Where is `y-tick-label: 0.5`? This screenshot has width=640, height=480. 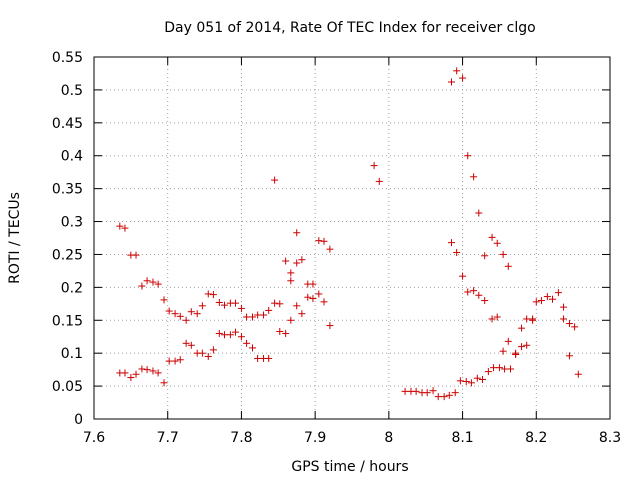 y-tick-label: 0.5 is located at coordinates (72, 91).